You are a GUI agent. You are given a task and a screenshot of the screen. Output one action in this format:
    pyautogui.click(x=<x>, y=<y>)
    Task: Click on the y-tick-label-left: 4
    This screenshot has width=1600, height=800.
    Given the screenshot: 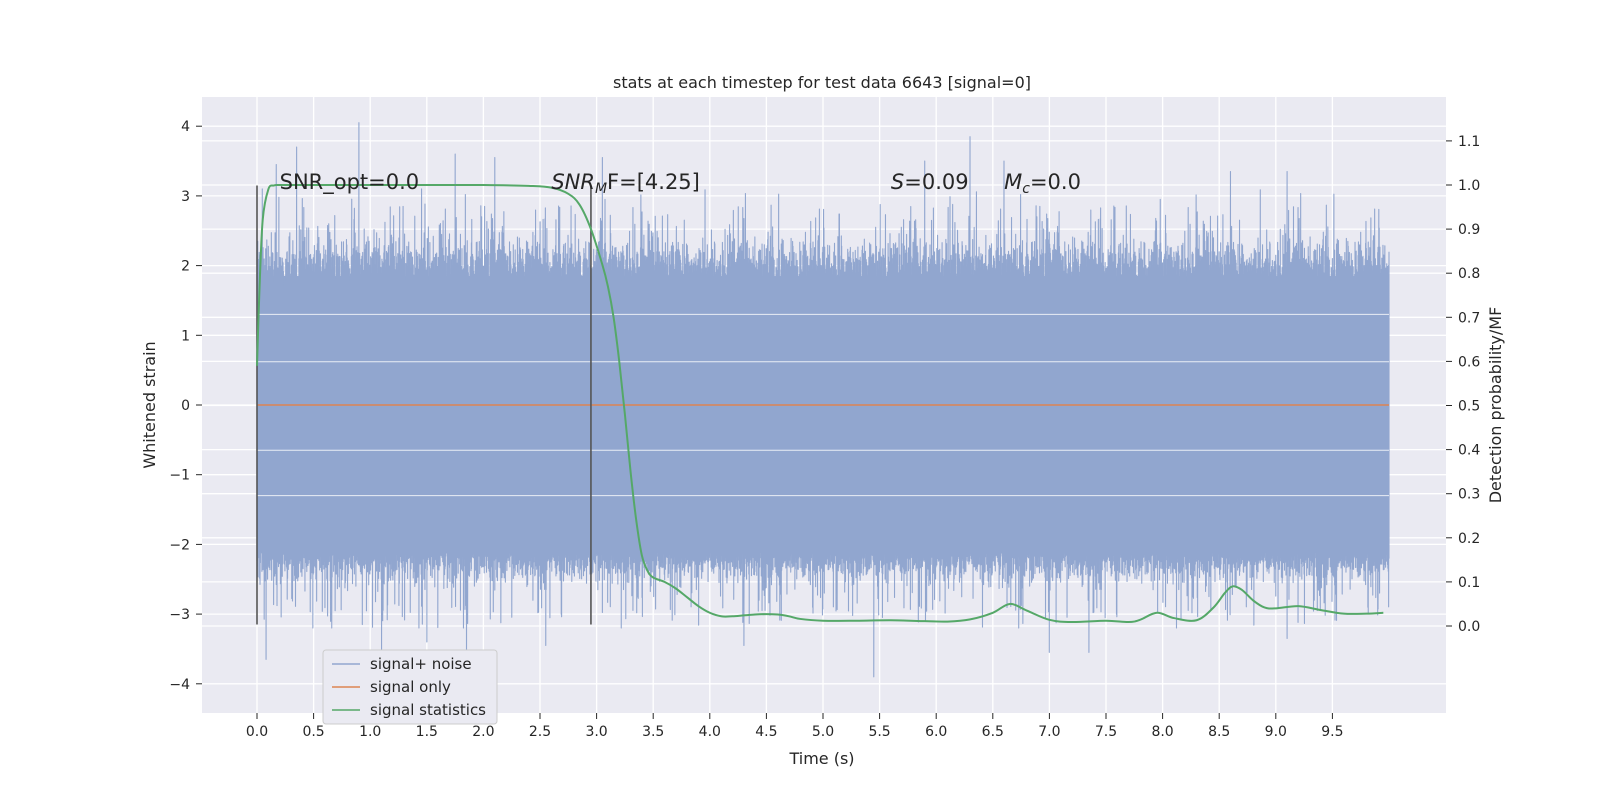 What is the action you would take?
    pyautogui.click(x=185, y=127)
    